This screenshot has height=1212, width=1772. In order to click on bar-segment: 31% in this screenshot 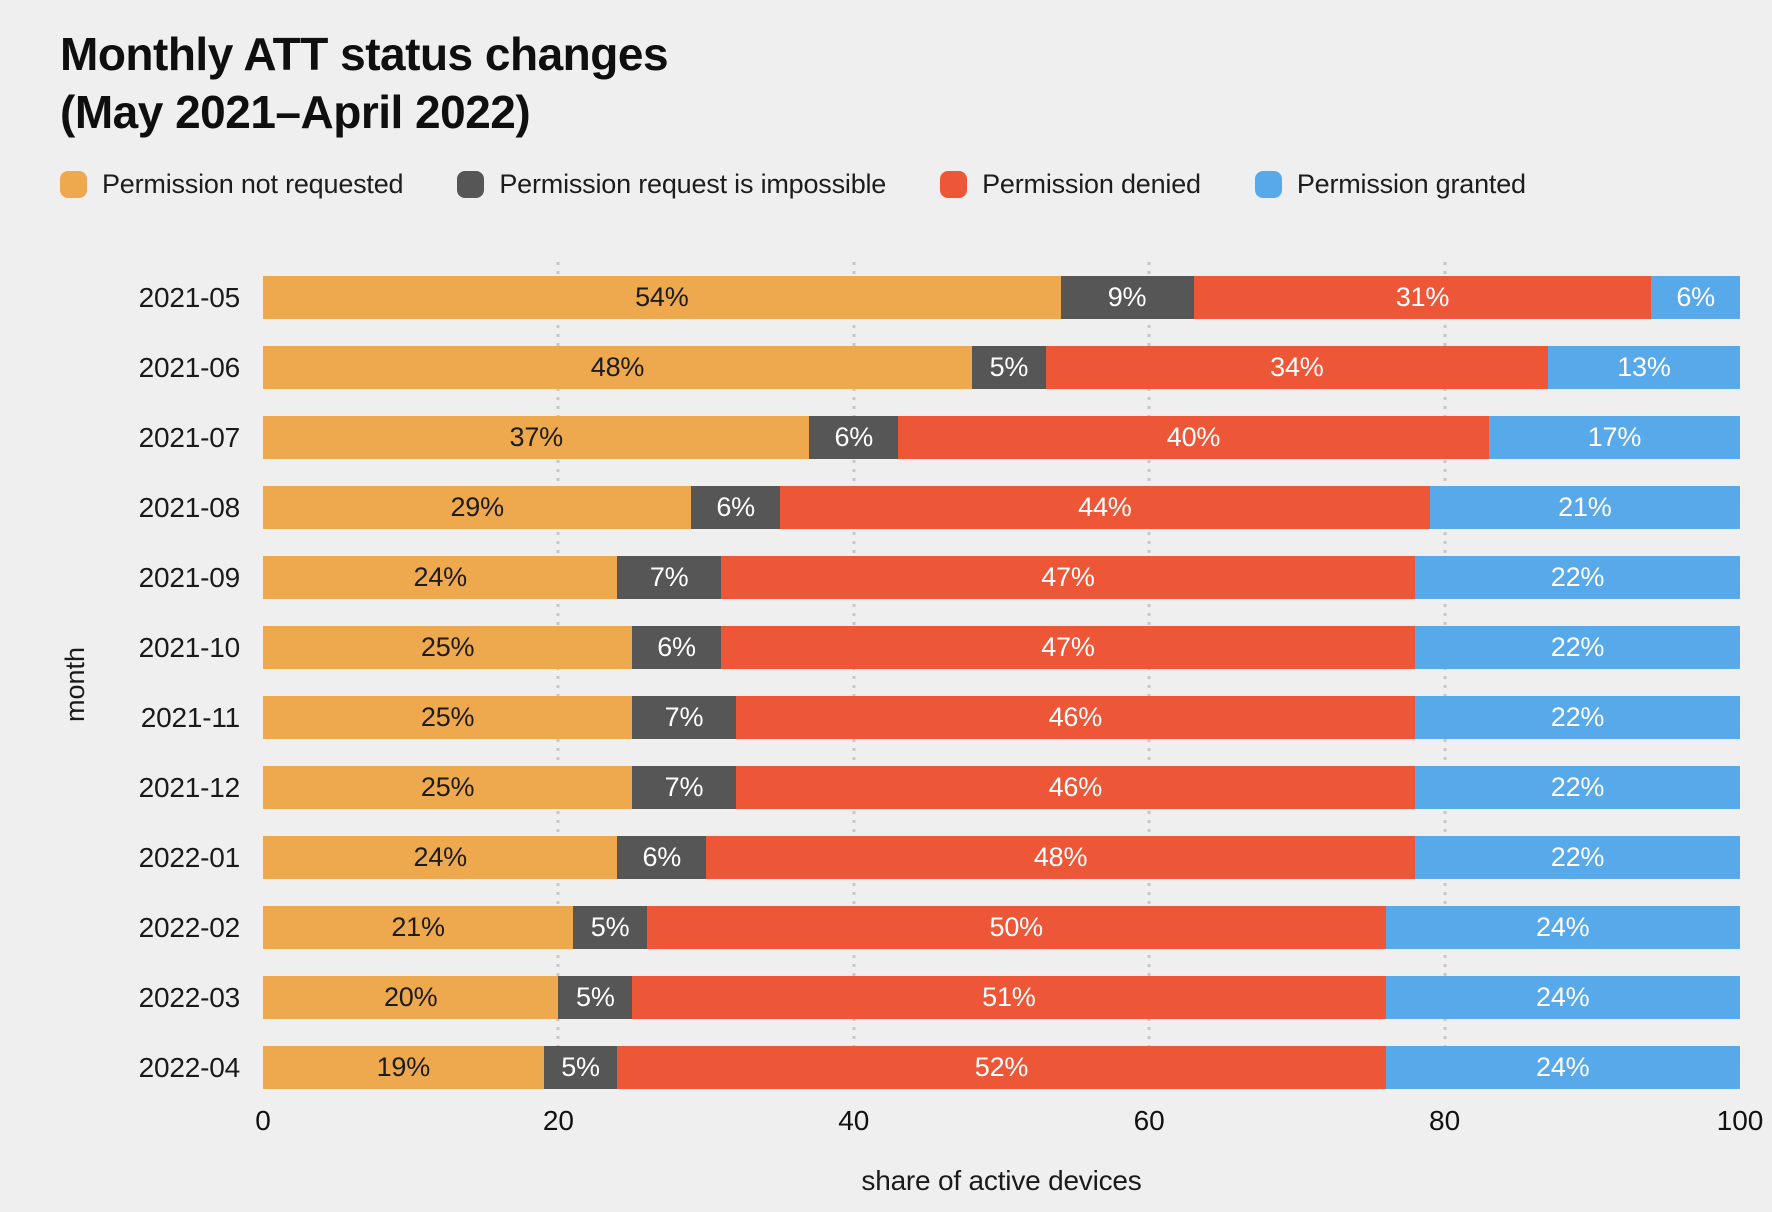, I will do `click(1422, 297)`.